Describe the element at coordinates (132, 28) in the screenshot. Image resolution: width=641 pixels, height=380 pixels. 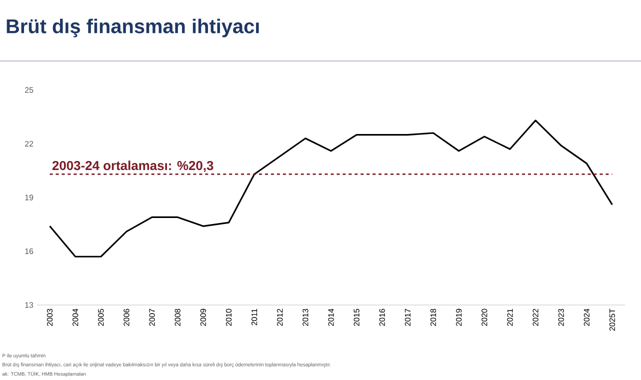
I see `chart-title: Brüt dış finansman ihtiyacı` at that location.